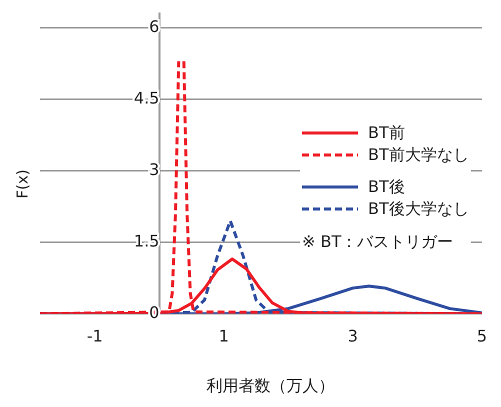 Image resolution: width=501 pixels, height=407 pixels. What do you see at coordinates (353, 336) in the screenshot?
I see `x-tick-label: 3` at bounding box center [353, 336].